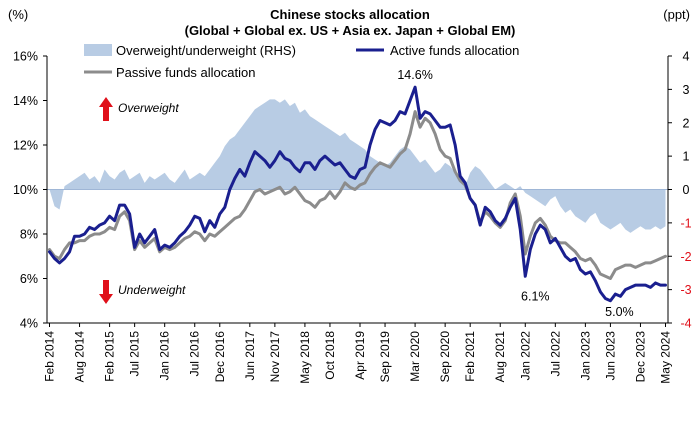 Image resolution: width=700 pixels, height=429 pixels. Describe the element at coordinates (80, 357) in the screenshot. I see `x-tick-label: Aug 2014` at that location.